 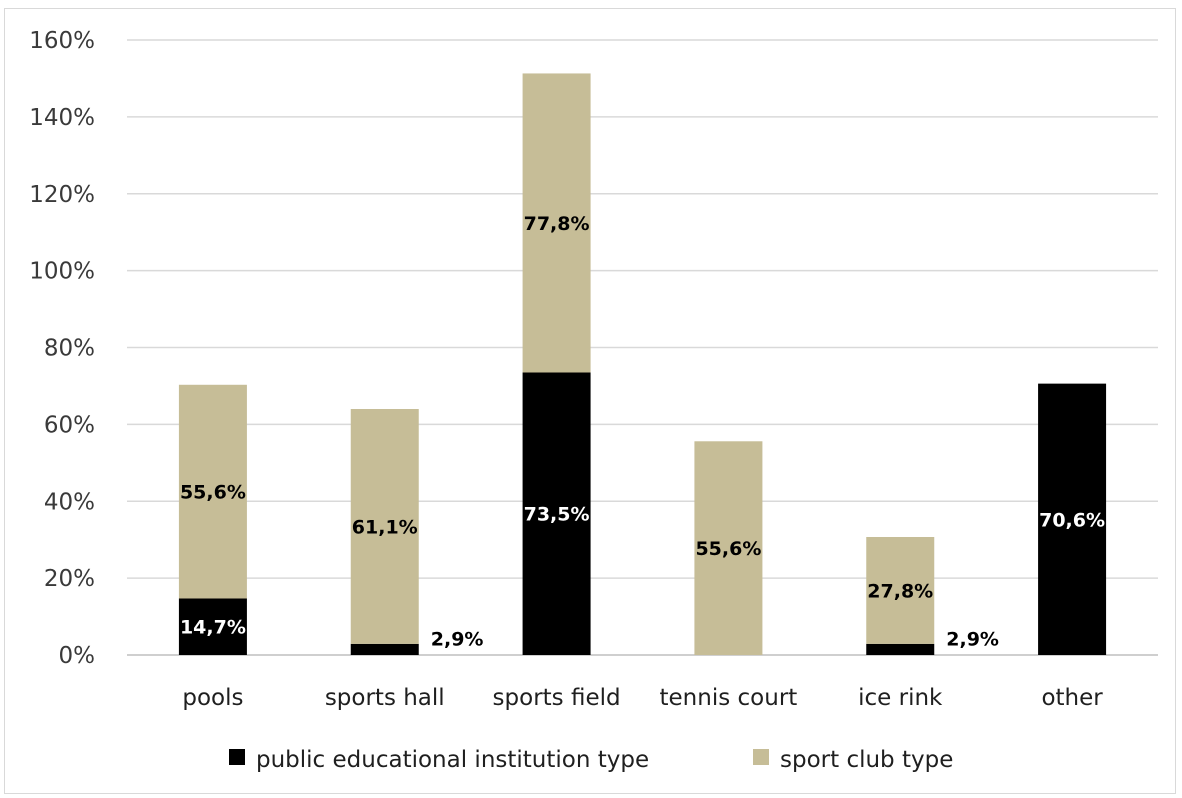 What do you see at coordinates (69, 425) in the screenshot?
I see `y-tick-label: 60%` at bounding box center [69, 425].